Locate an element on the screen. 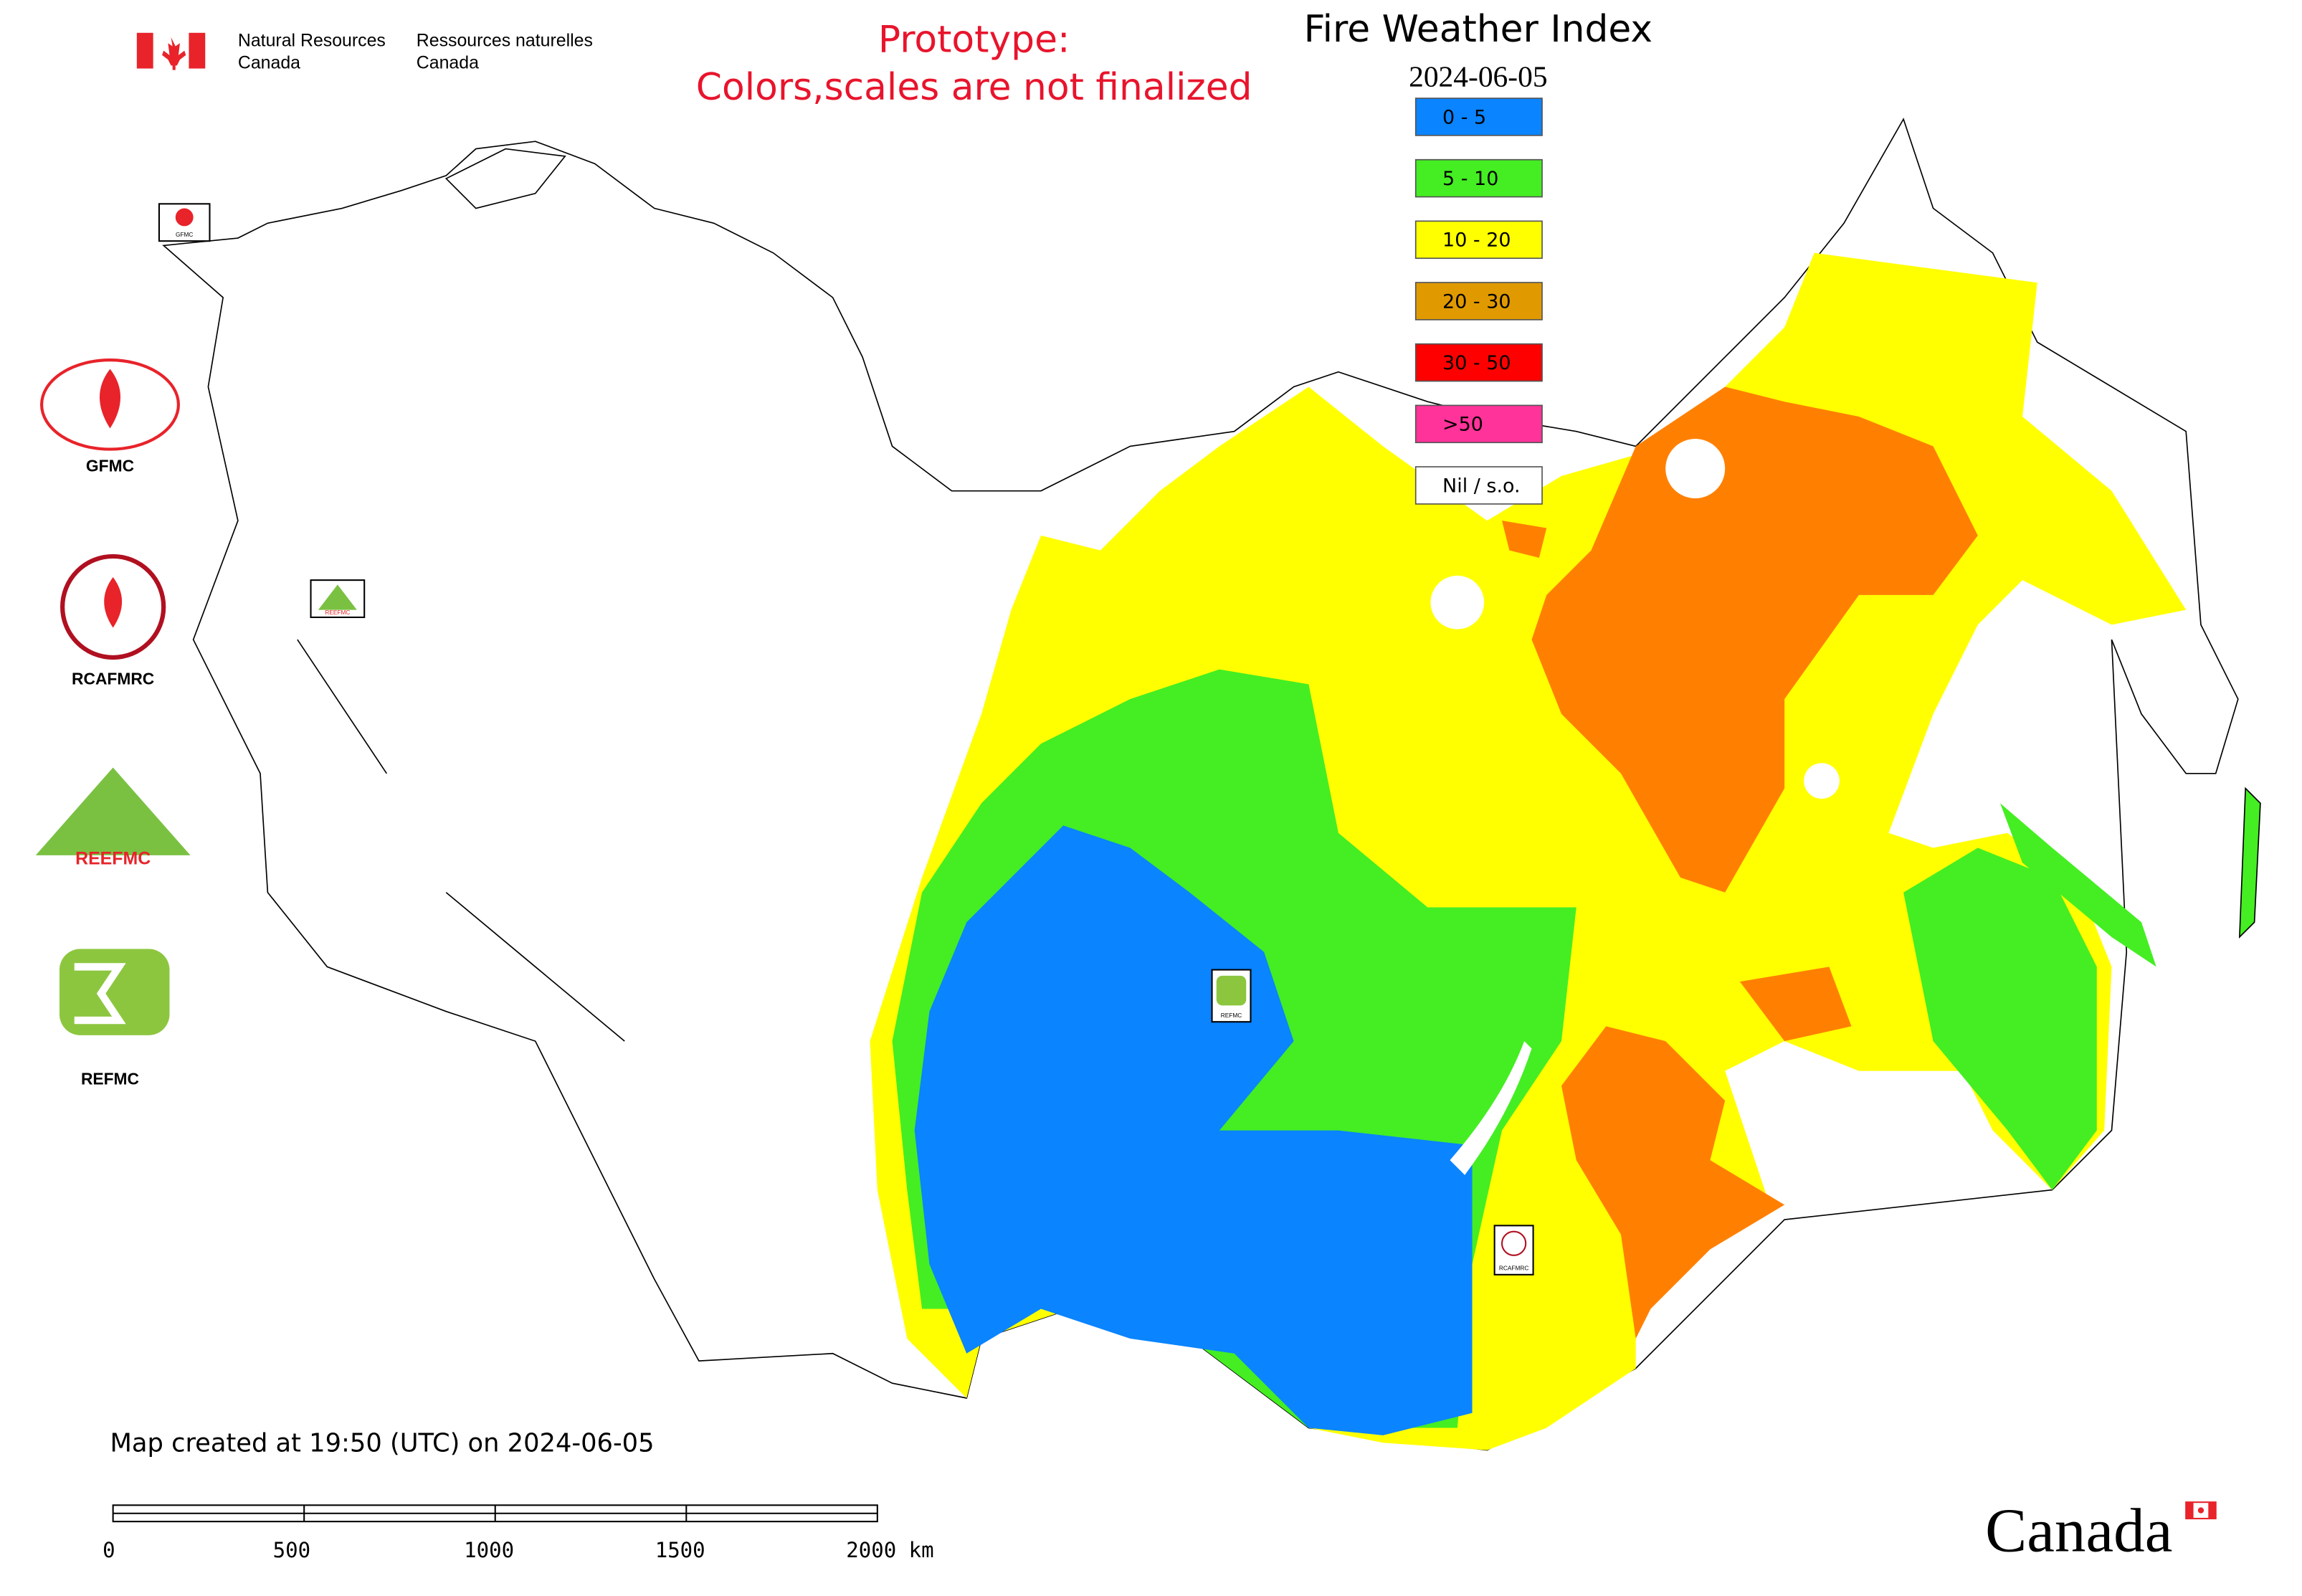 Image resolution: width=2302 pixels, height=1596 pixels. marker-label: REFMC is located at coordinates (1232, 1015).